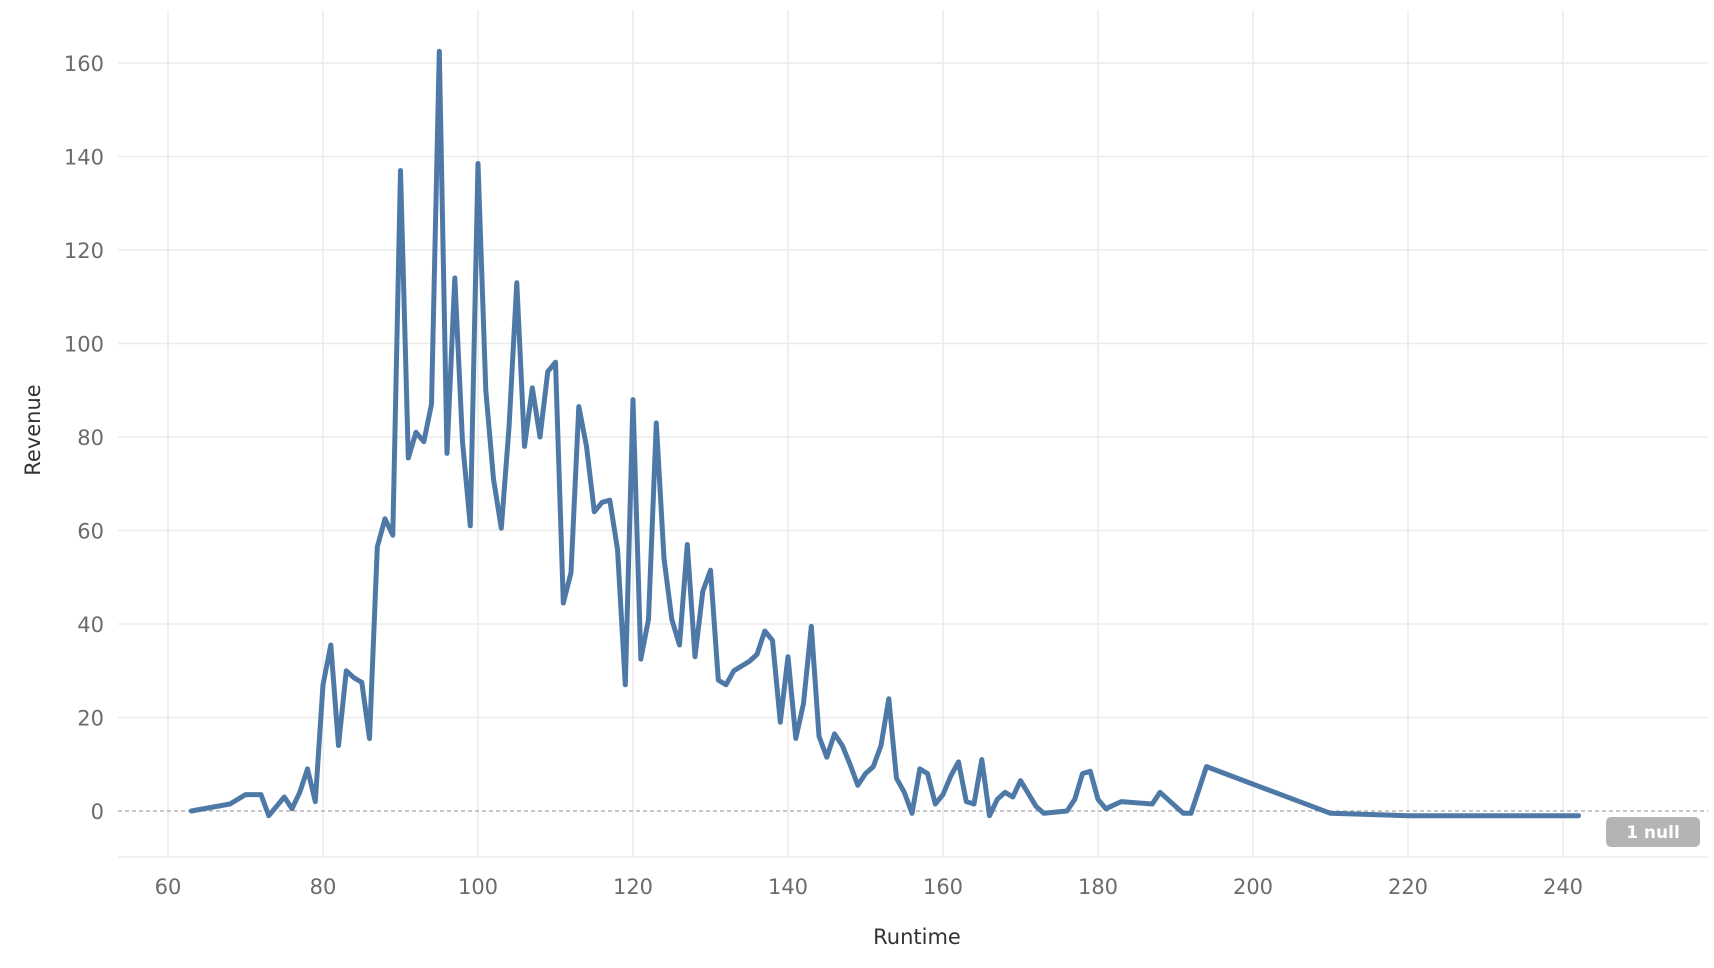 This screenshot has width=1714, height=968. Describe the element at coordinates (1563, 887) in the screenshot. I see `x-tick-label-240: 240` at that location.